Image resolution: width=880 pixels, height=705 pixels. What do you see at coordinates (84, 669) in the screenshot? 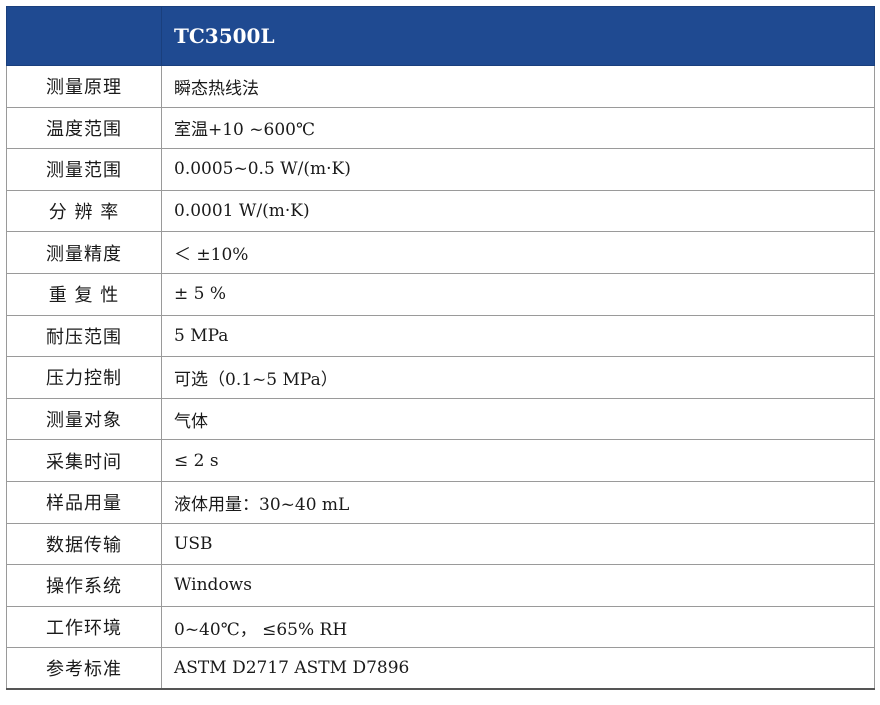
I see `spec-label: 参考标准` at bounding box center [84, 669].